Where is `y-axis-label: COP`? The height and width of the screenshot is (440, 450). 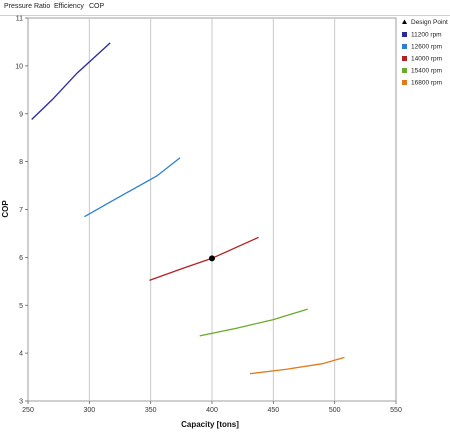
y-axis-label: COP is located at coordinates (5, 209).